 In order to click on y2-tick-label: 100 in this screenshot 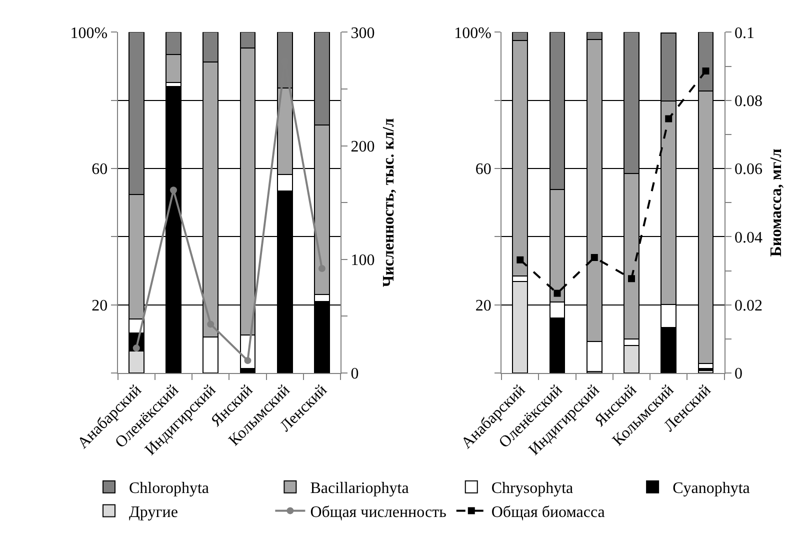, I will do `click(362, 261)`.